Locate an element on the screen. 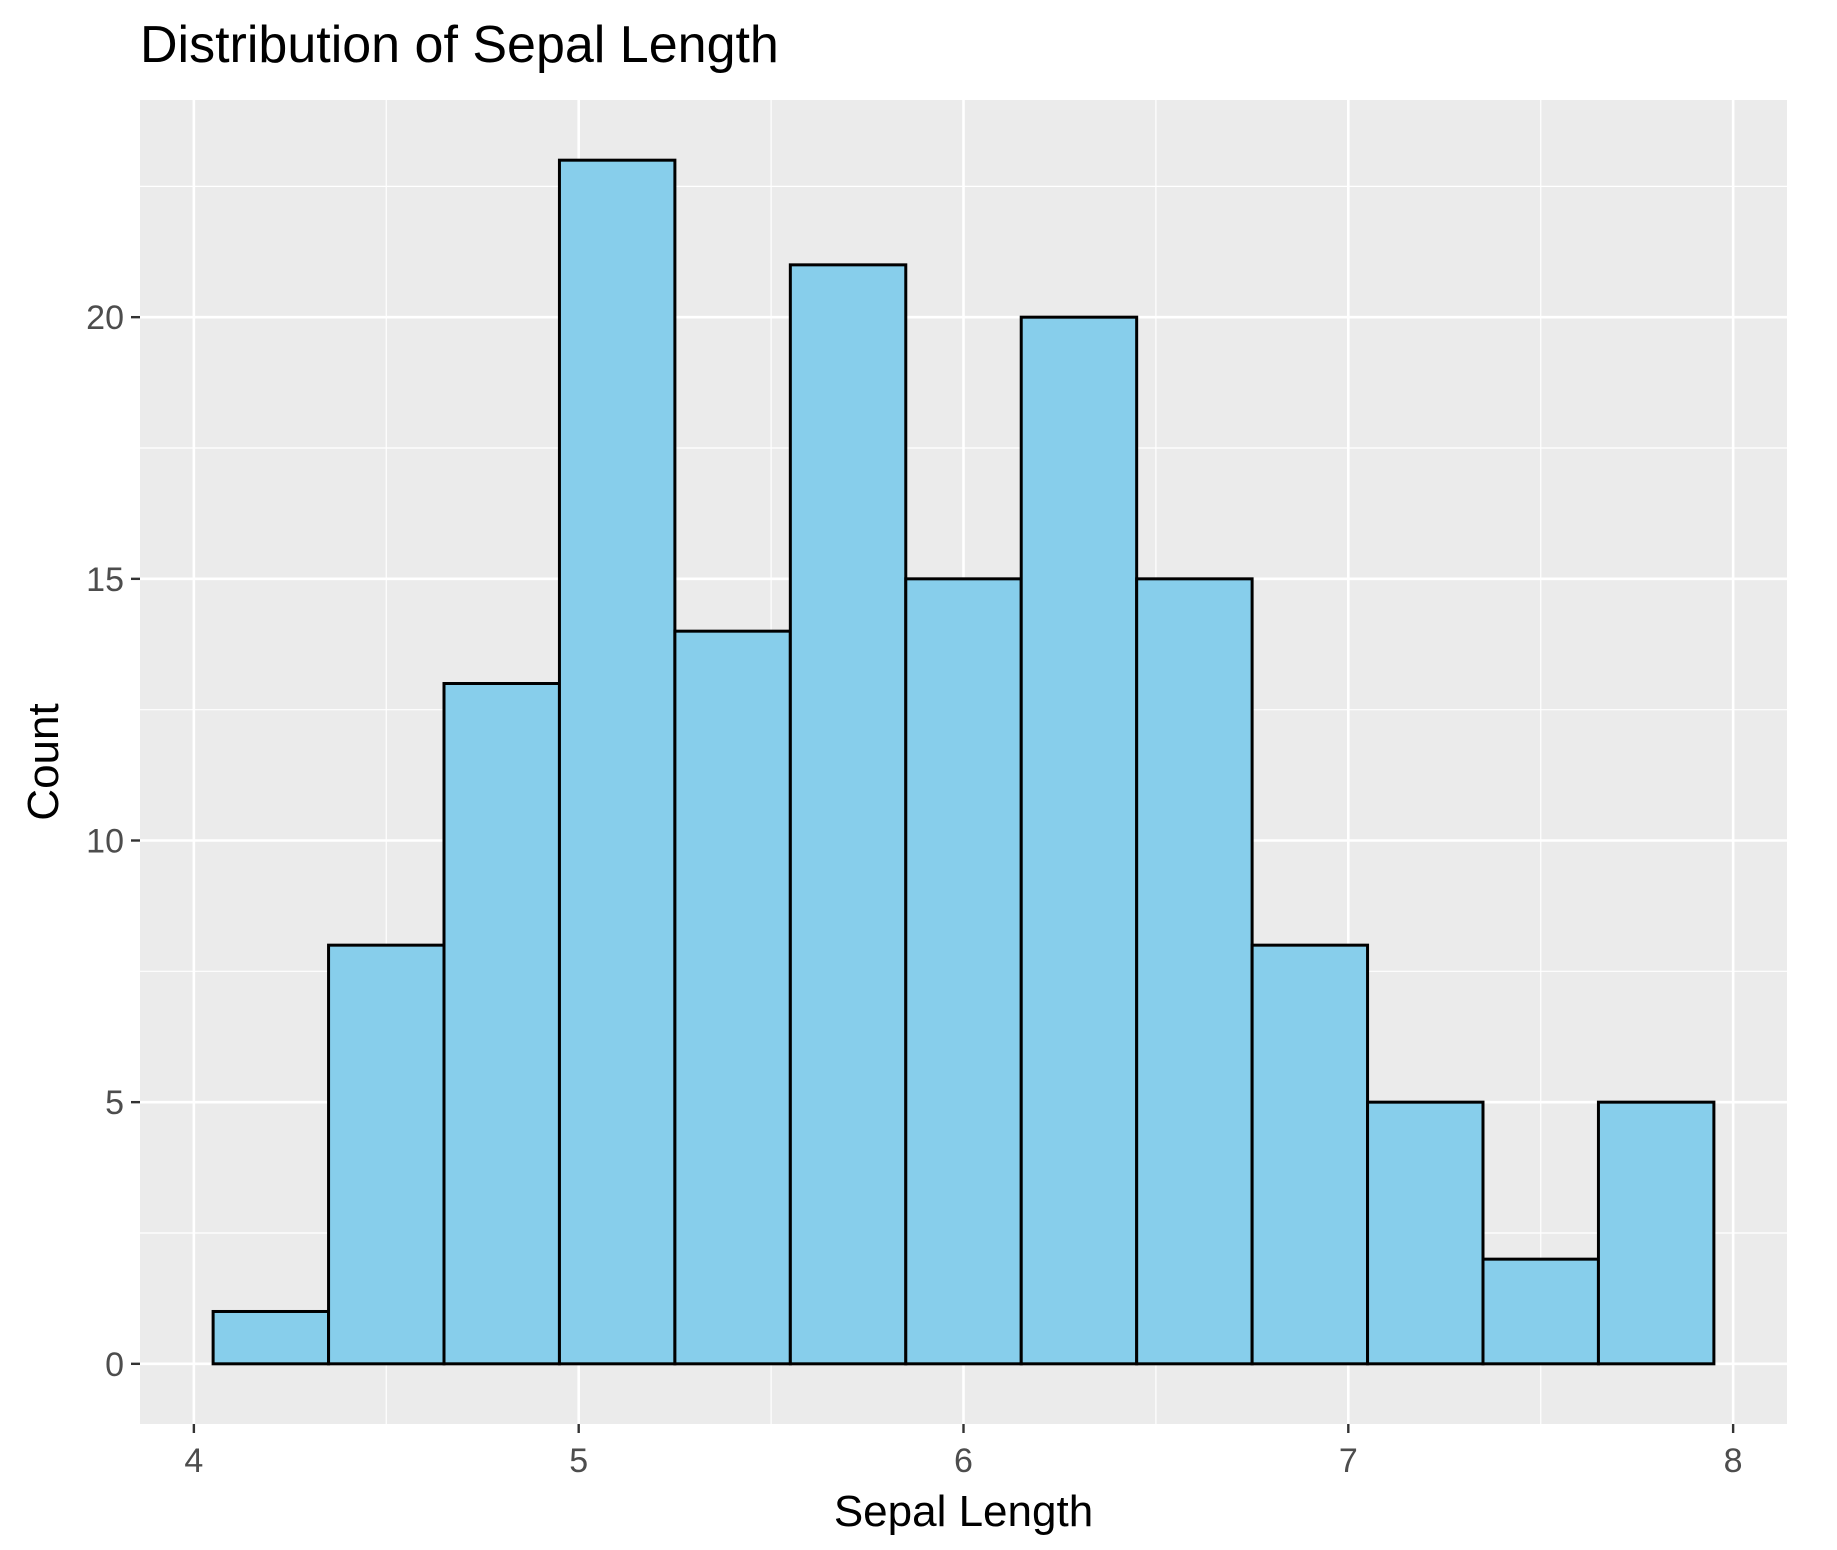  x-axis-title: Sepal Length is located at coordinates (963, 1511).